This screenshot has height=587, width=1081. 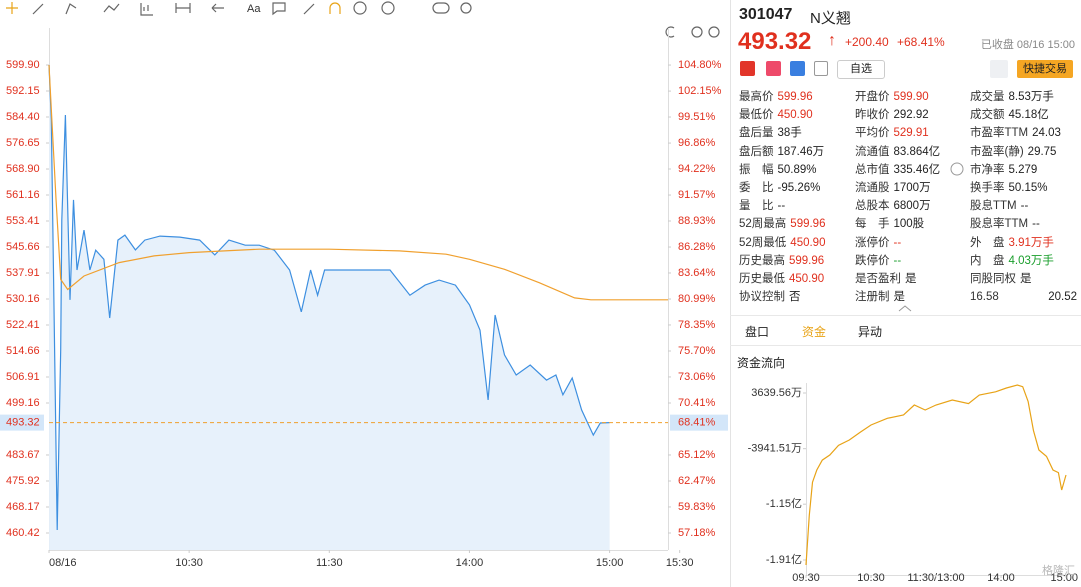 I want to click on back-tool, so click(x=217, y=8).